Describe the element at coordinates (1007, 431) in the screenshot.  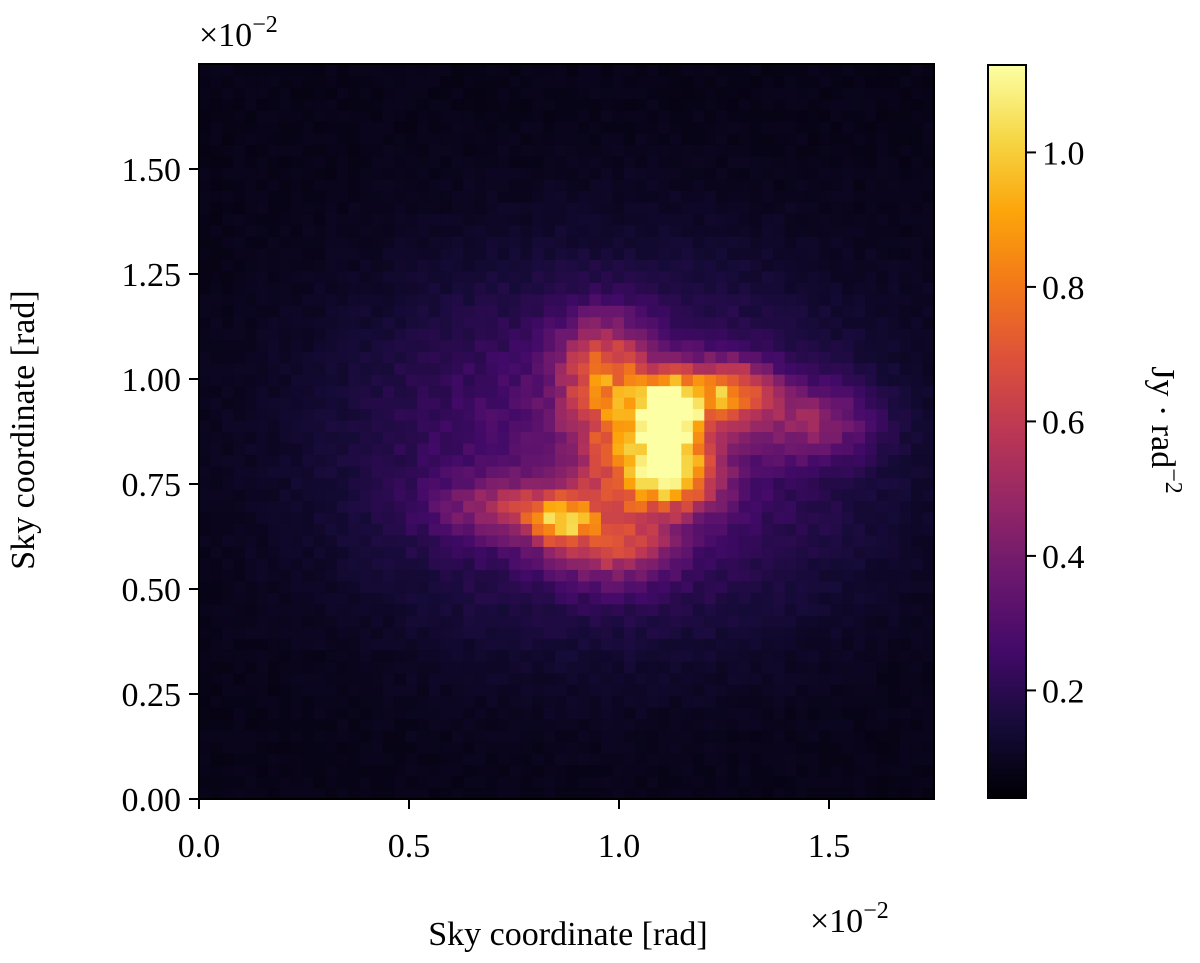
I see `colorbar` at that location.